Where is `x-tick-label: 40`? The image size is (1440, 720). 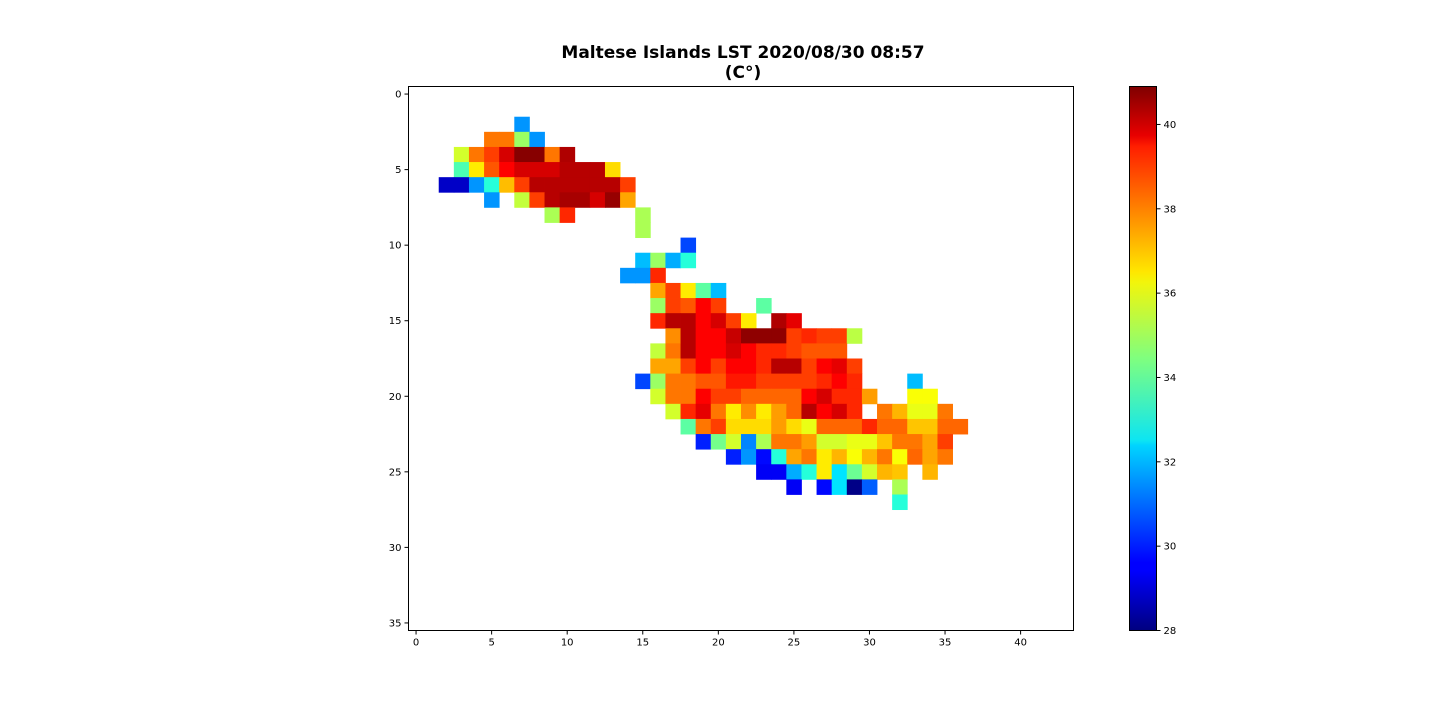
x-tick-label: 40 is located at coordinates (1020, 643).